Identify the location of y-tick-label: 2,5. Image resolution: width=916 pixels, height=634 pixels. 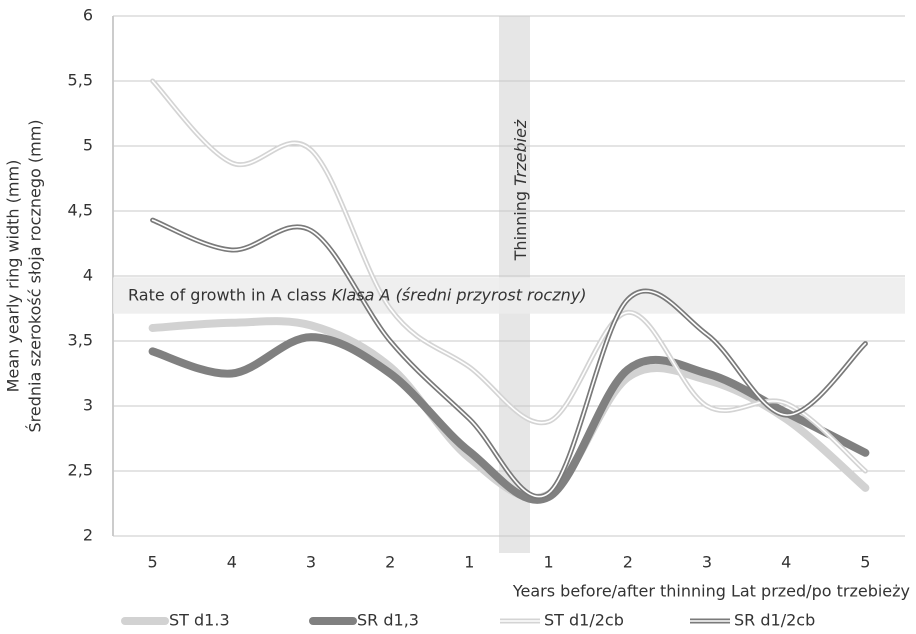
(80, 470).